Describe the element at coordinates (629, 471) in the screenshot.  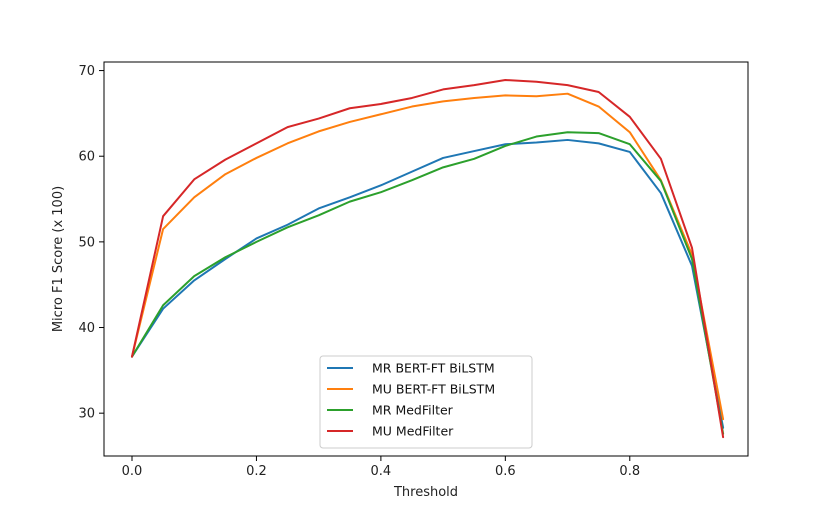
I see `x-tick-label: 0.8` at that location.